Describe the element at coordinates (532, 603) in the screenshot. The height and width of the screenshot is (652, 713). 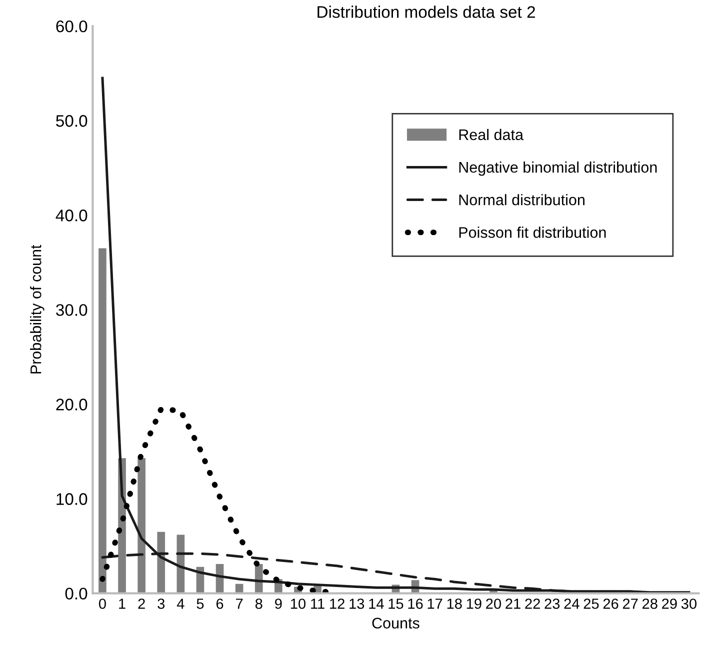
I see `x-tick-label: 22` at that location.